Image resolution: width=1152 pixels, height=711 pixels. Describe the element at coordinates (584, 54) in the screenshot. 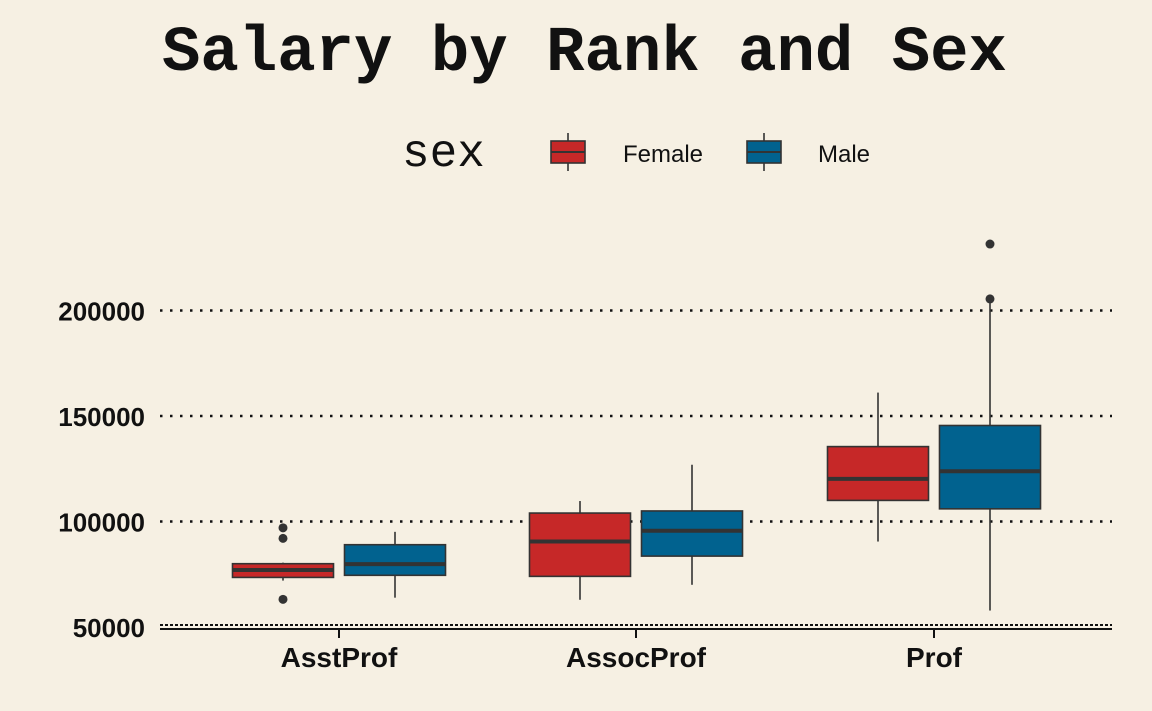

I see `chart-title: Salary by Rank and Sex` at that location.